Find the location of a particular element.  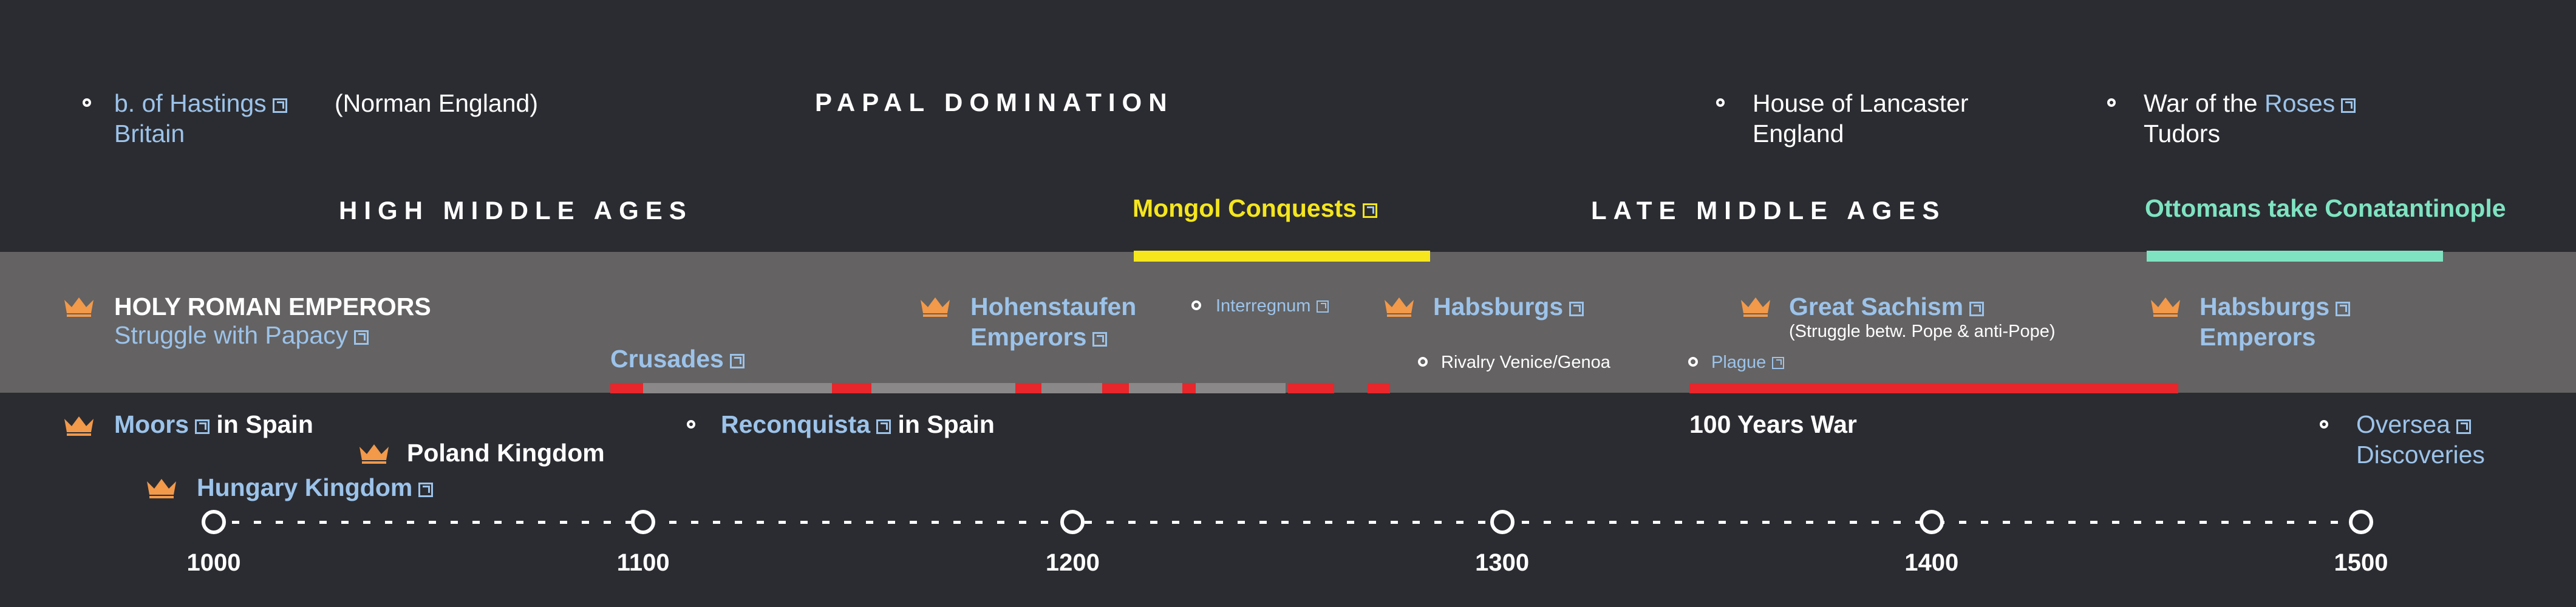

axis-tick-marker is located at coordinates (2361, 522).